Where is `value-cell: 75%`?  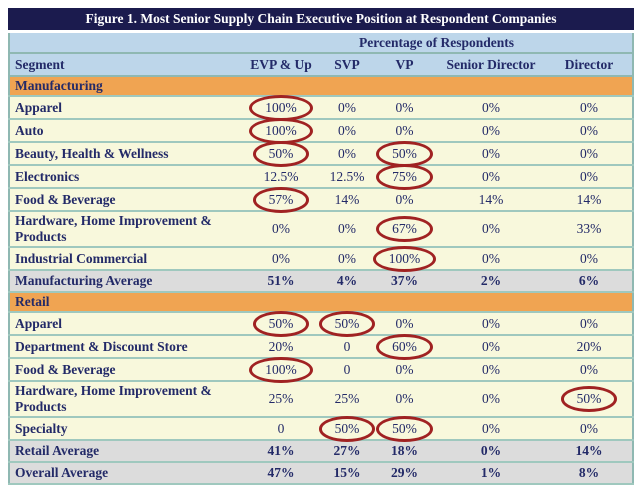
value-cell: 75% is located at coordinates (404, 176).